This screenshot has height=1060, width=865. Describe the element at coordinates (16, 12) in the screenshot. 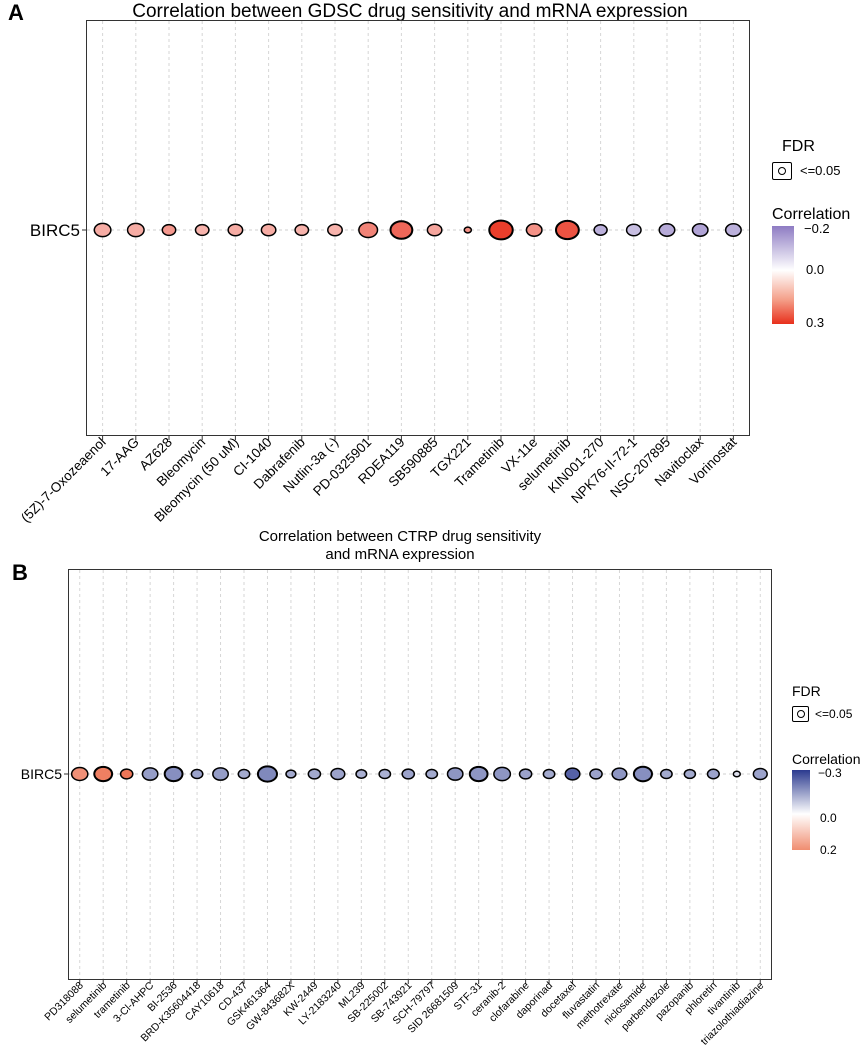

I see `panel-a-letter: A` at that location.